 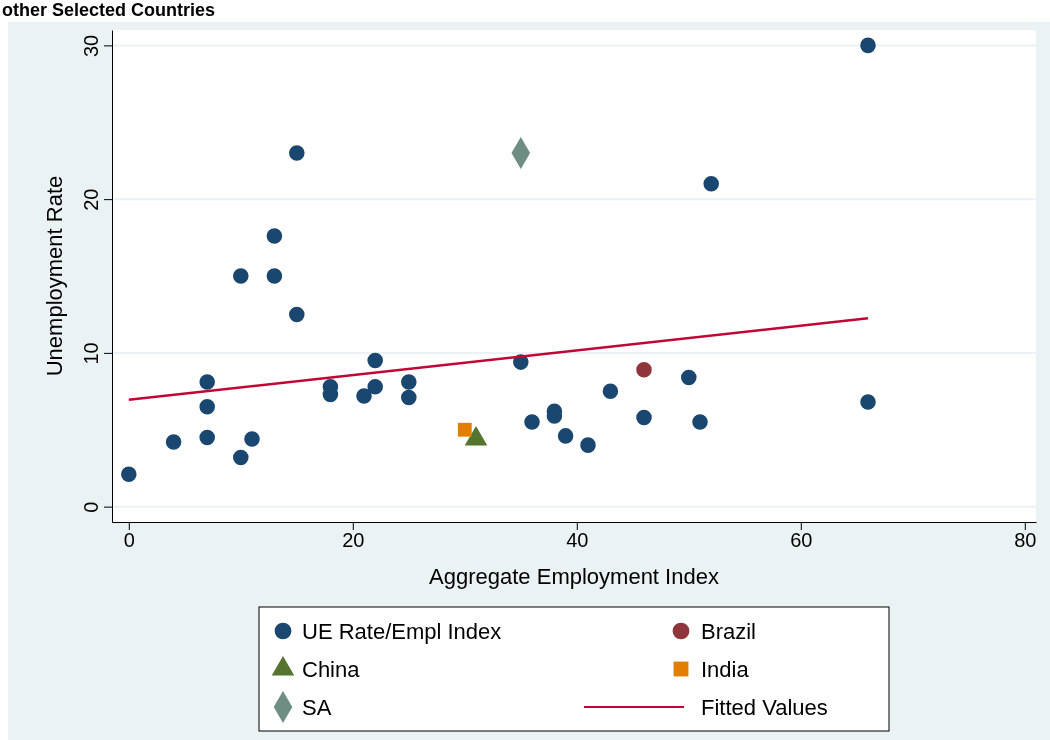 I want to click on x-tick-label: 80, so click(x=1025, y=540).